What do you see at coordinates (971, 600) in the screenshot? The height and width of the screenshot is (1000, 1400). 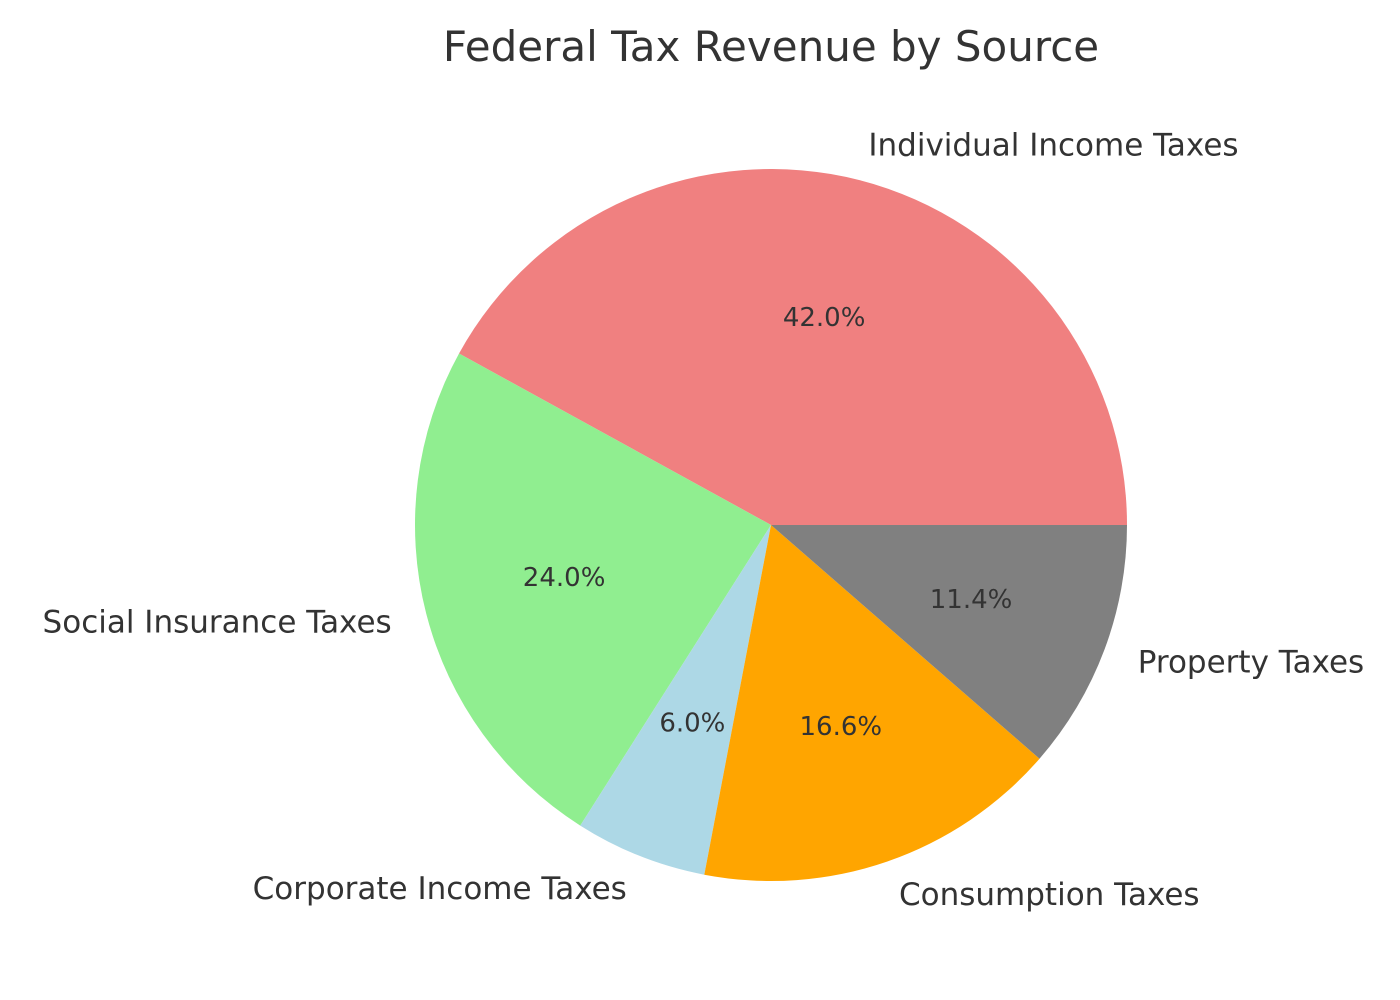 I see `percent-label-property-taxes: 11.4%` at bounding box center [971, 600].